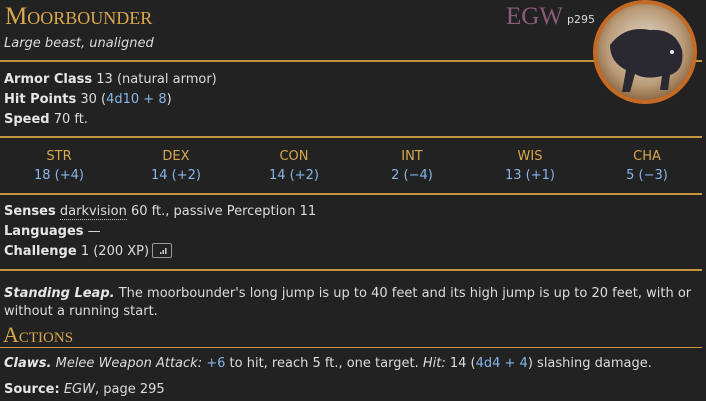 The image size is (706, 401). What do you see at coordinates (169, 99) in the screenshot?
I see `value: )` at bounding box center [169, 99].